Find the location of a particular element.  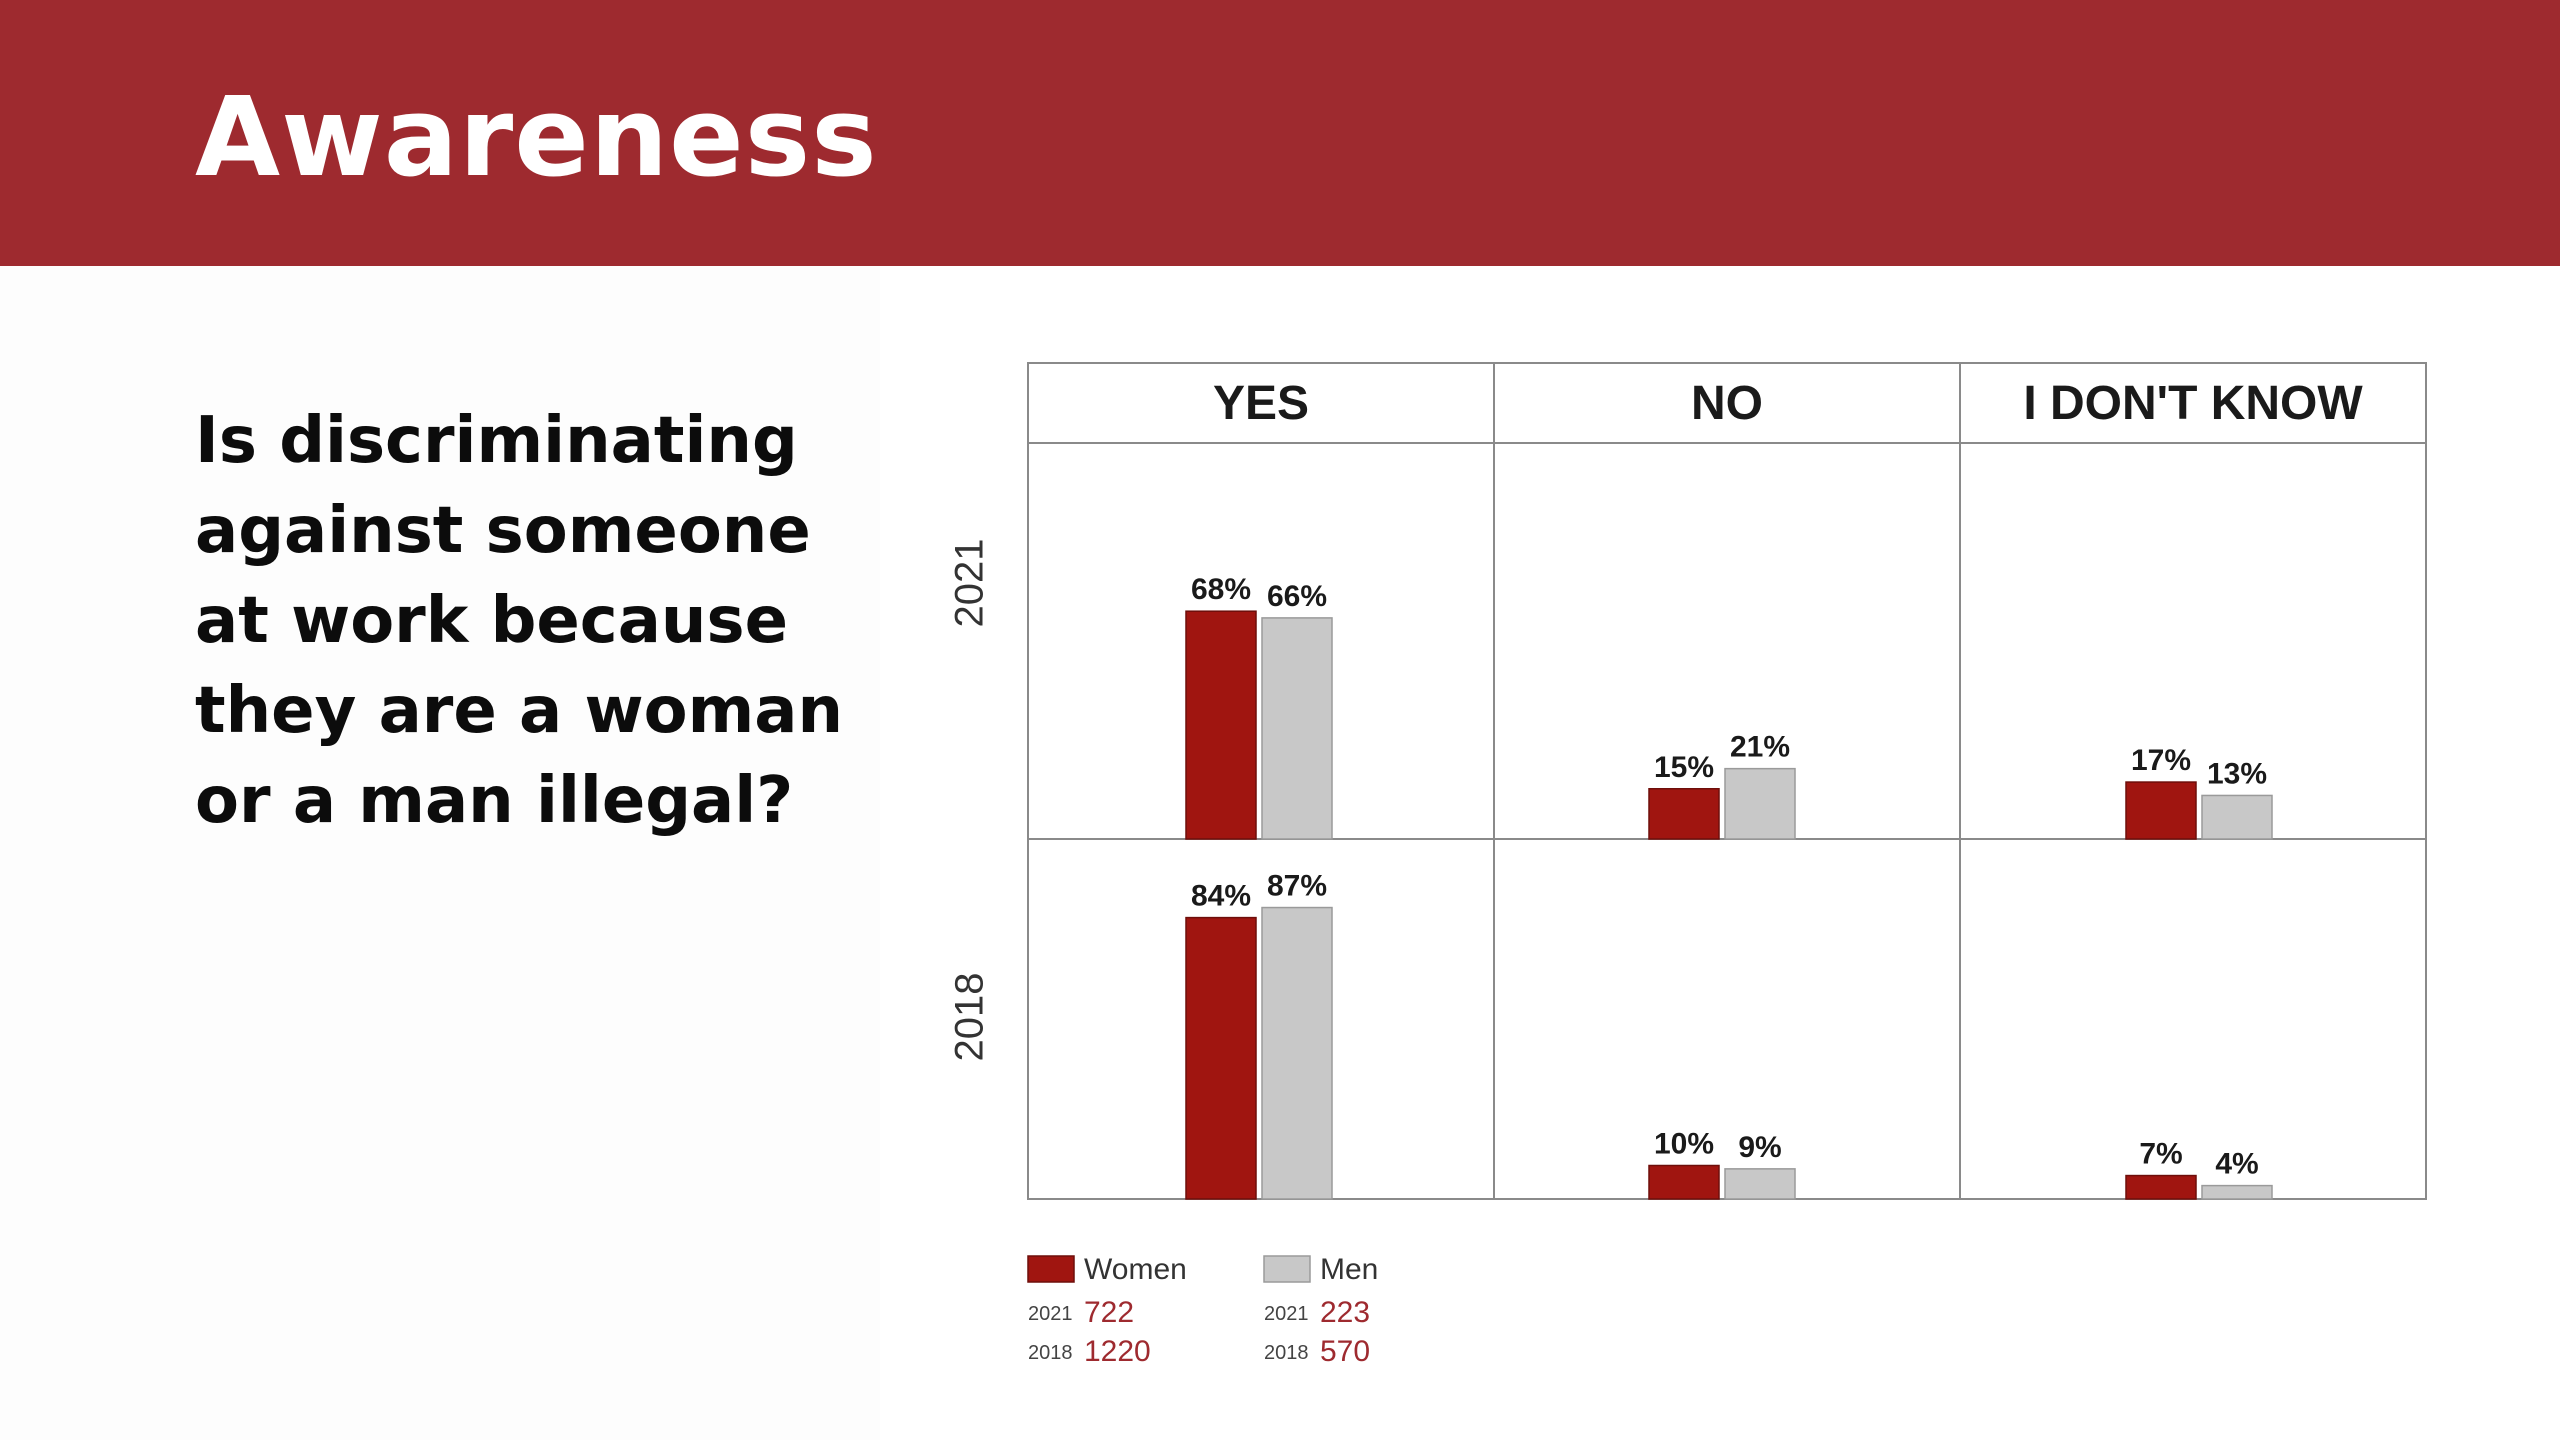

column-header-no: NO is located at coordinates (1727, 403).